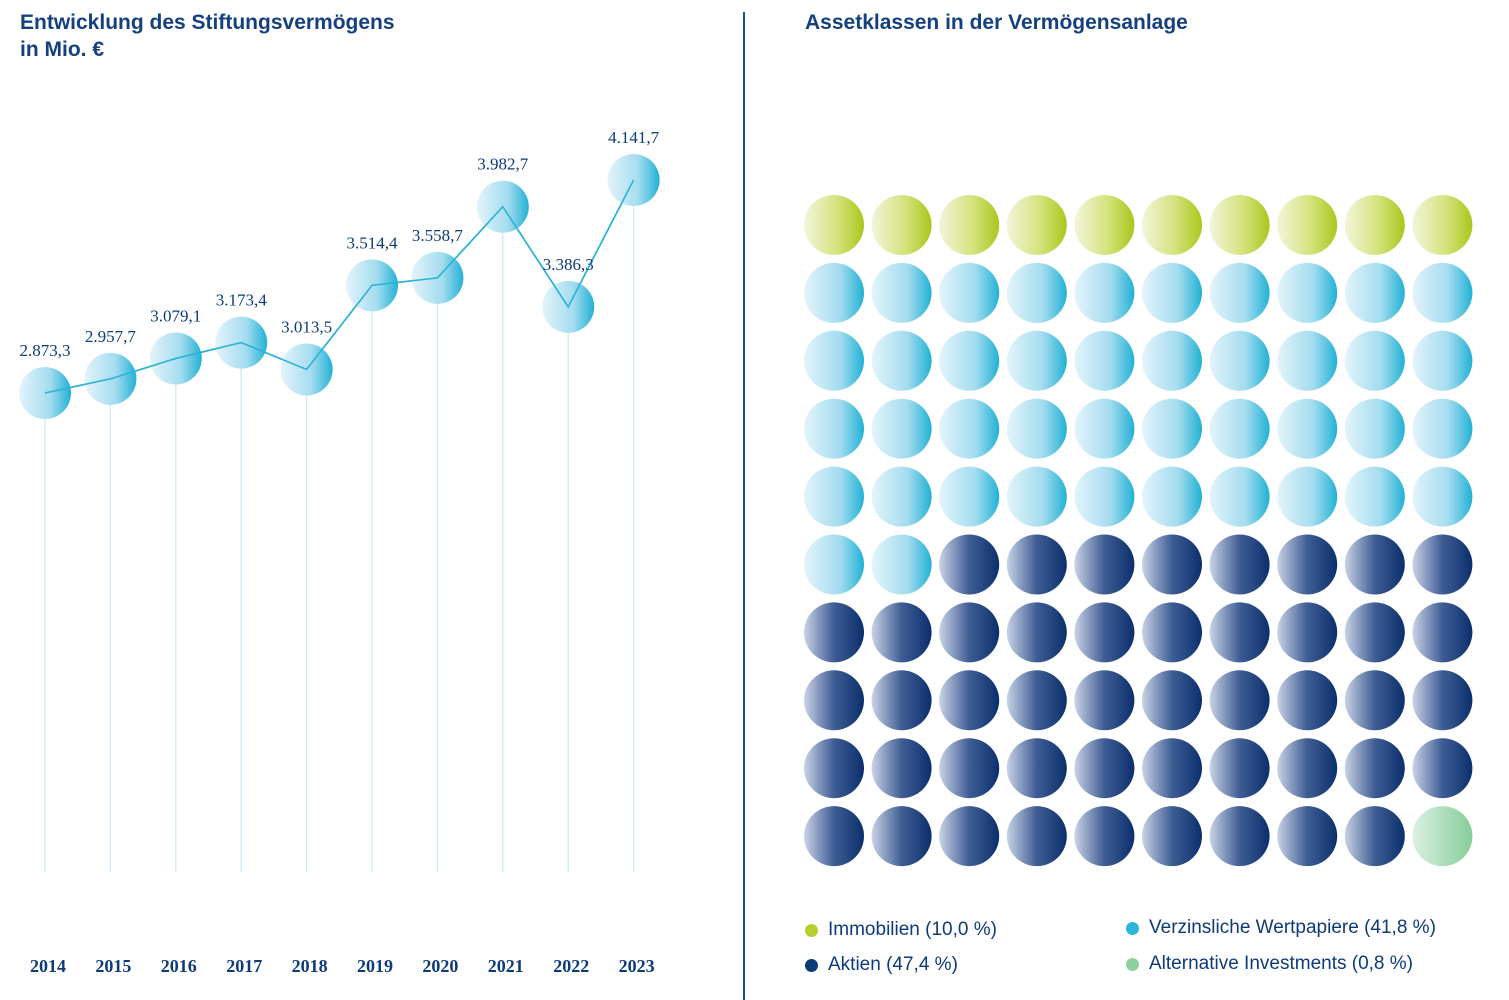  What do you see at coordinates (373, 242) in the screenshot?
I see `data-label: 3.514,4` at bounding box center [373, 242].